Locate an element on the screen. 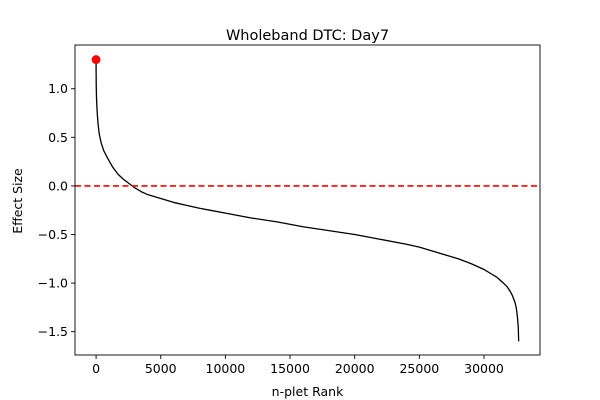  x-axis-label: n-plet Rank is located at coordinates (308, 391).